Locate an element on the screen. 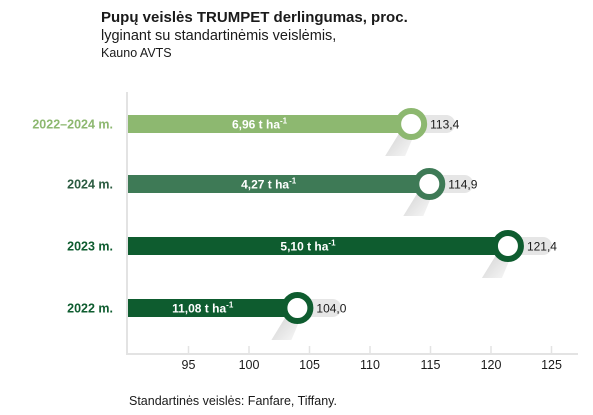 This screenshot has height=415, width=593. category-label: 2022 m. is located at coordinates (90, 309).